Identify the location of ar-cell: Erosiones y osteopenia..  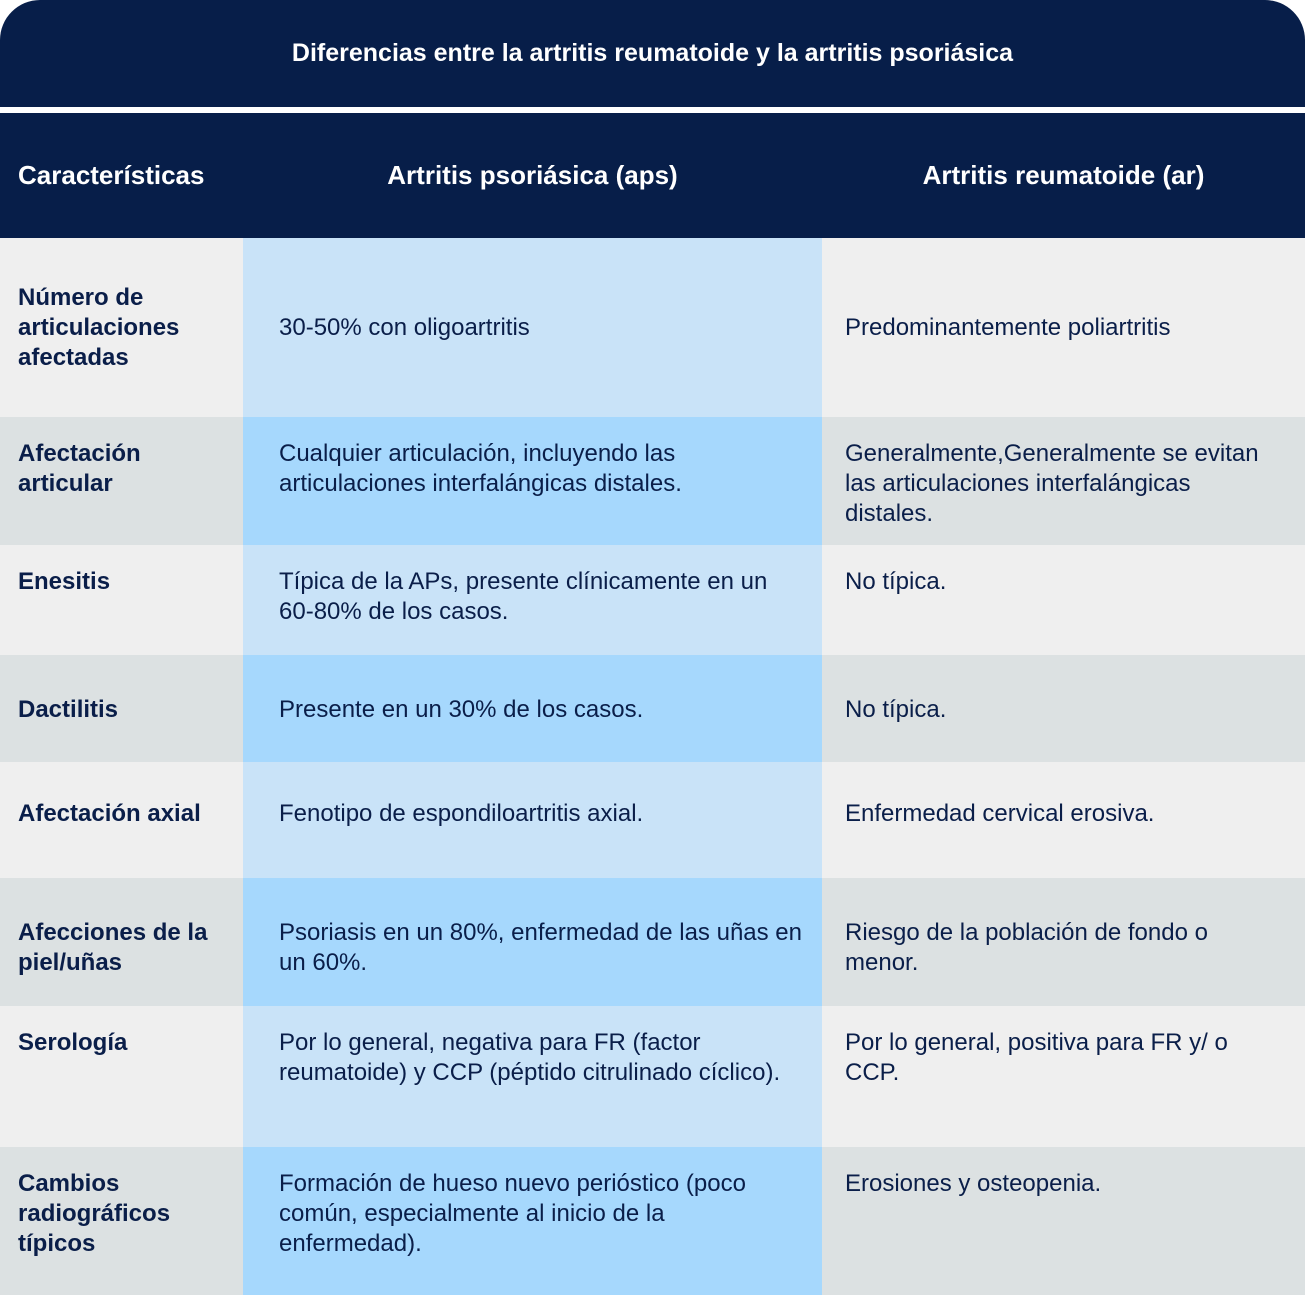
(1063, 1221).